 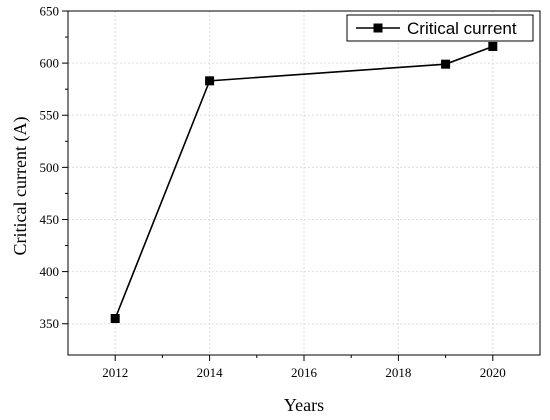 I want to click on y-tick-label: 550, so click(x=50, y=115).